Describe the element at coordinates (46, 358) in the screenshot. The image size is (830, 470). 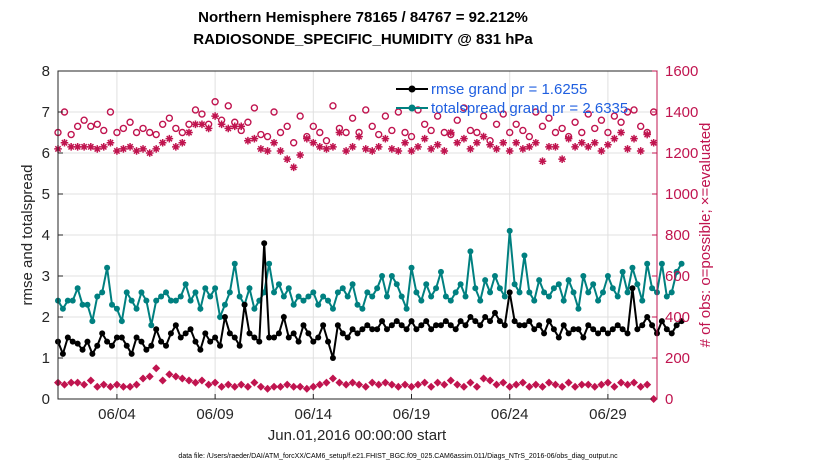
I see `y-tick-label-left: 1` at that location.